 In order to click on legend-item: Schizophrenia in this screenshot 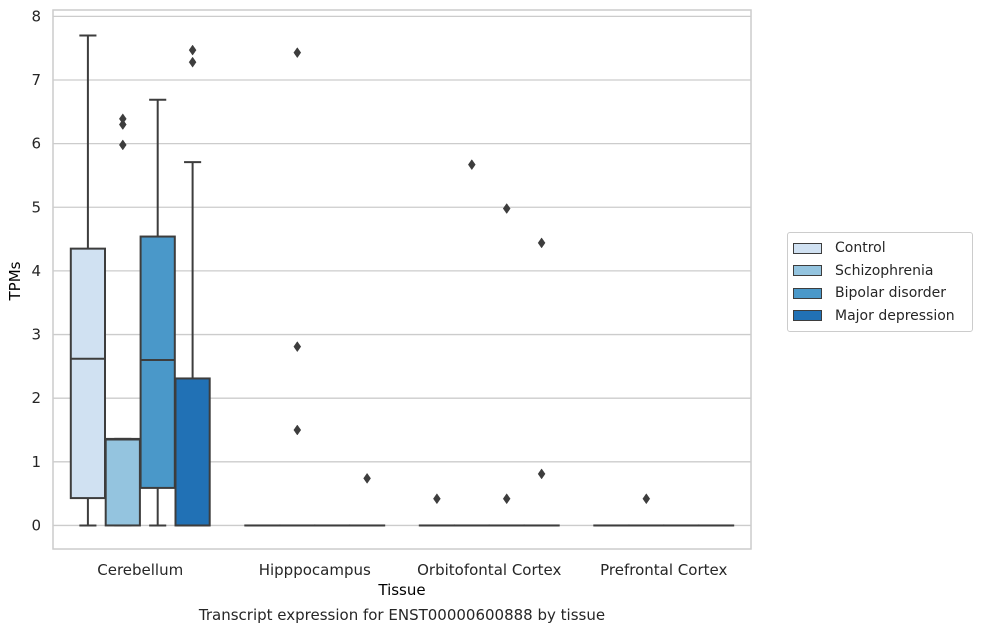, I will do `click(880, 271)`.